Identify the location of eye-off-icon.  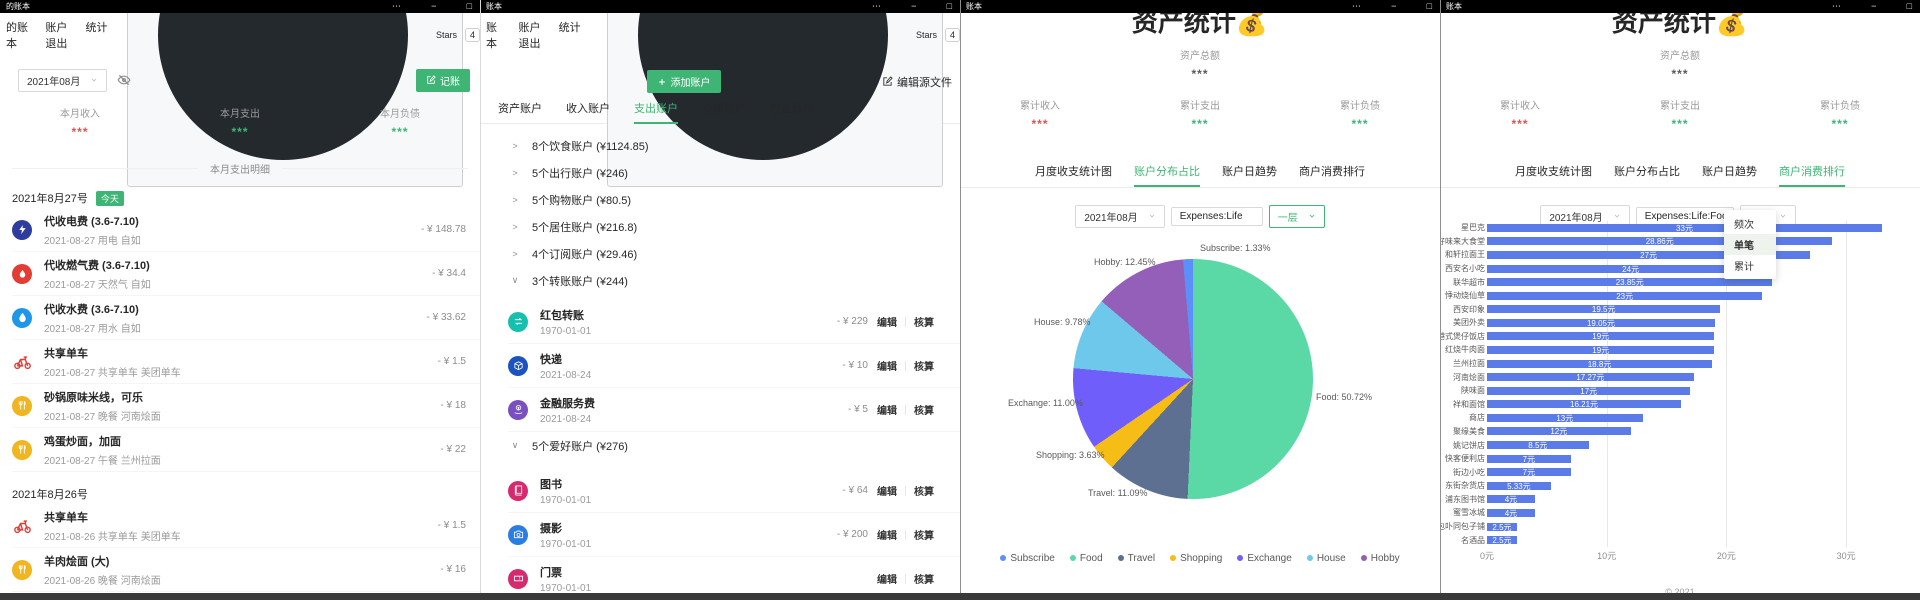
(124, 80).